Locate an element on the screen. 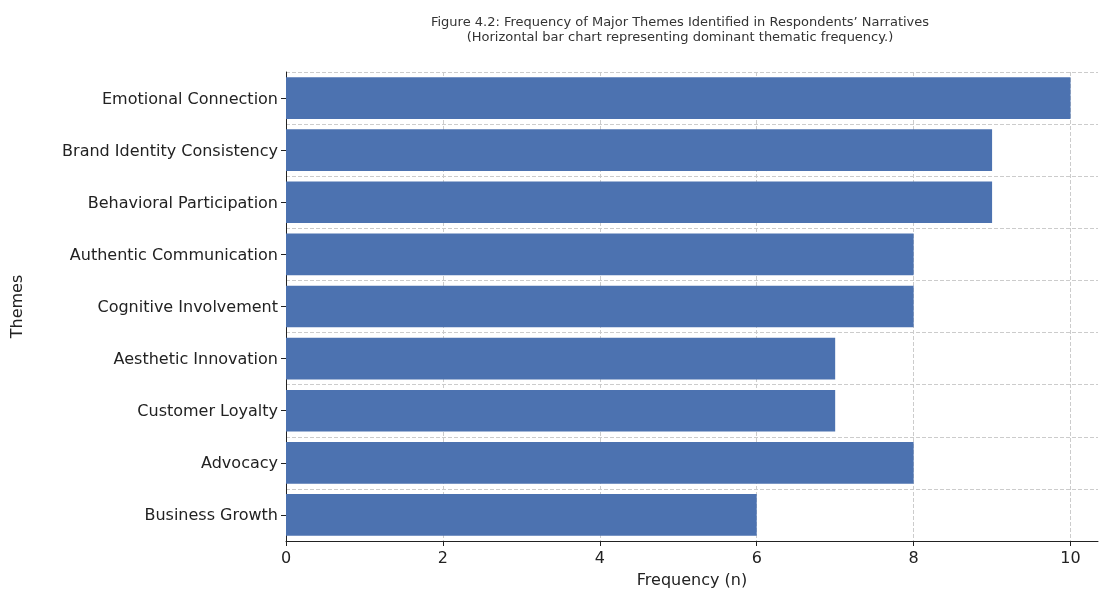 The image size is (1099, 592). chart-title: Figure 4.2: Frequency of Major Themes Identified in Respondents’ Narratives is located at coordinates (680, 21).